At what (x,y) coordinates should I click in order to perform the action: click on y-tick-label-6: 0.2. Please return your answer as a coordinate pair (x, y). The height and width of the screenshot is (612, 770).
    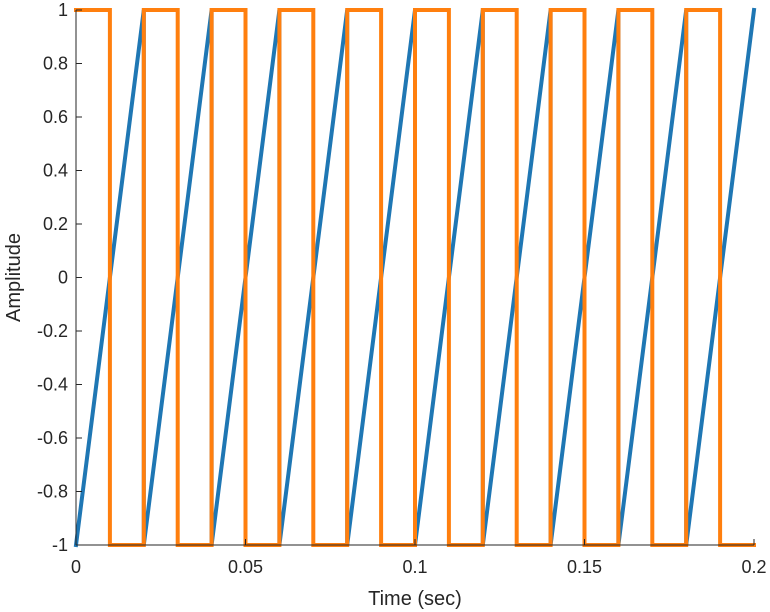
    Looking at the image, I should click on (55, 224).